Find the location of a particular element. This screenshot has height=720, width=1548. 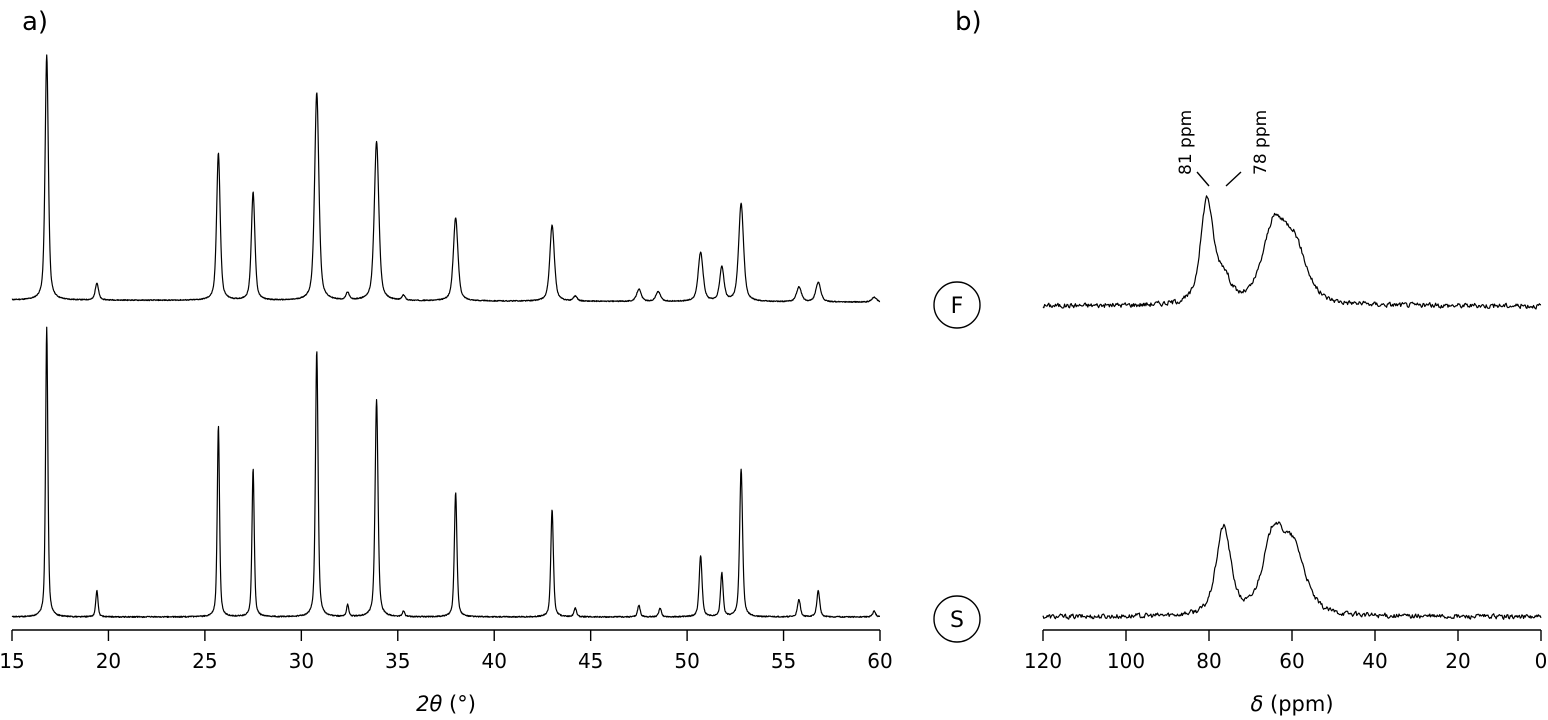

nmr-tick-label: 80 is located at coordinates (1208, 661).